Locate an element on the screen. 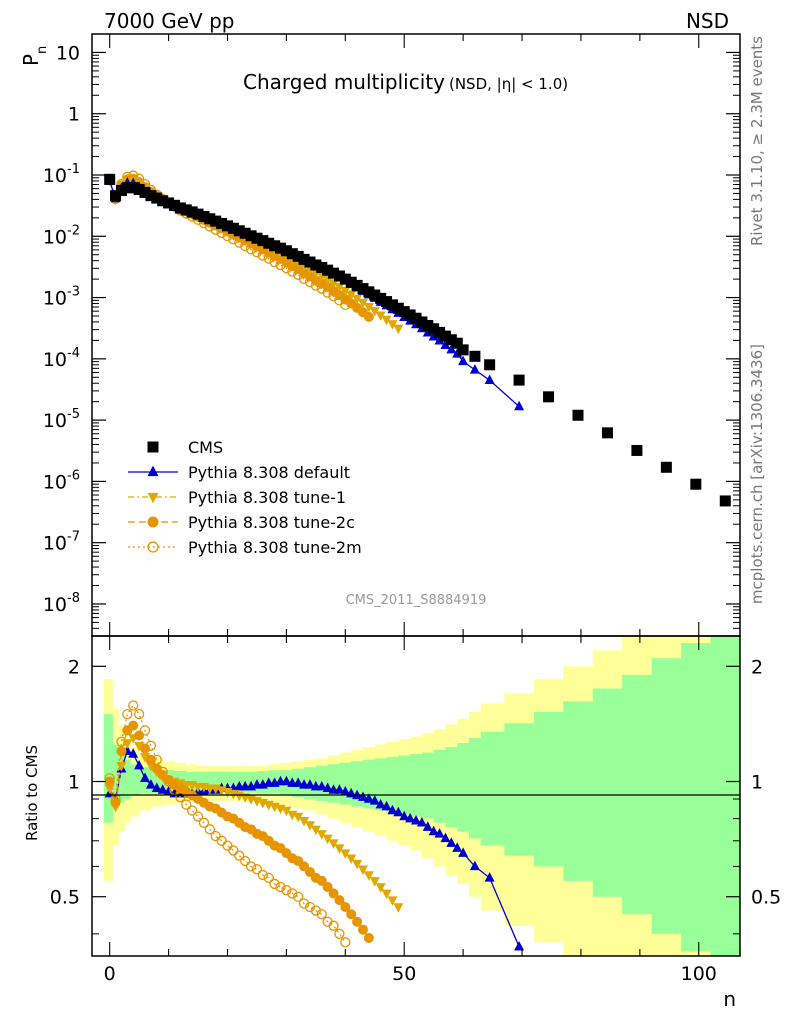  mcplots-label: mcplots.cern.ch [arXiv:1306.3436] is located at coordinates (757, 474).